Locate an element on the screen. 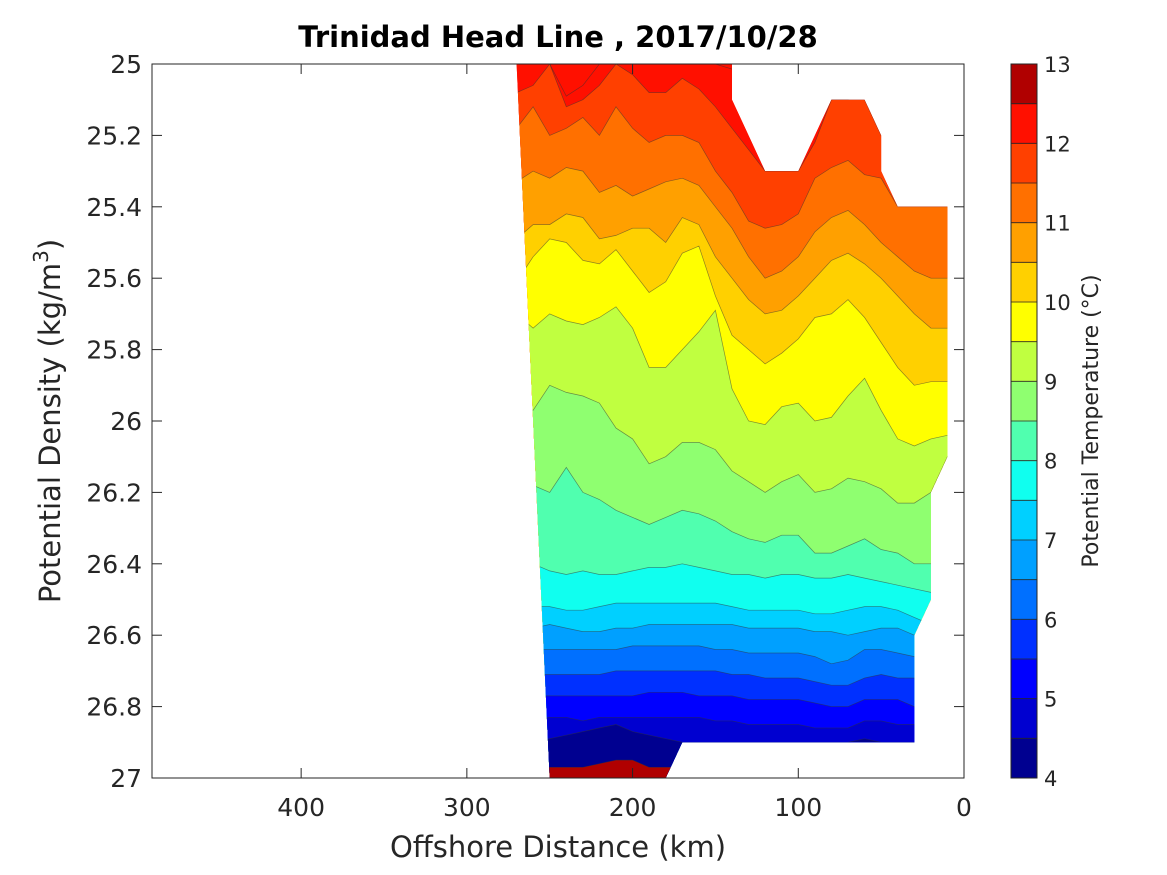 The height and width of the screenshot is (875, 1167). y-axis-label-close: ) is located at coordinates (50, 244).